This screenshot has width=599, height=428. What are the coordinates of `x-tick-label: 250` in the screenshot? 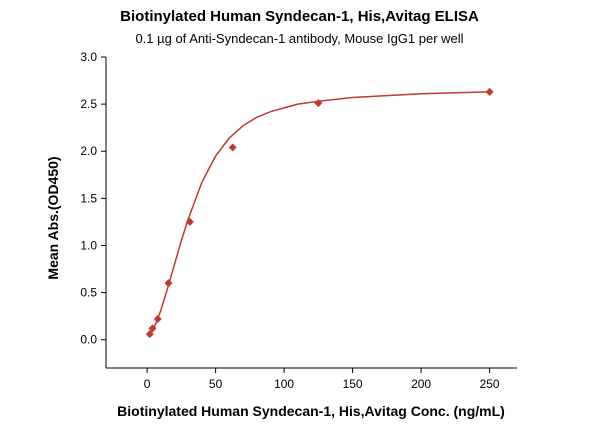 It's located at (490, 384).